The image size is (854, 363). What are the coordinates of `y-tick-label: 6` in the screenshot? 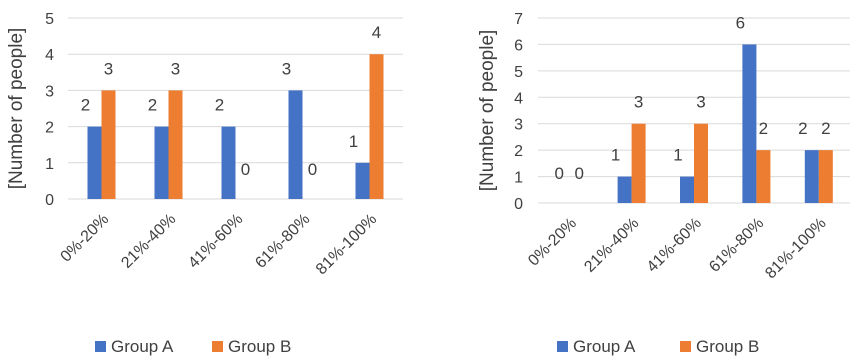 It's located at (518, 45).